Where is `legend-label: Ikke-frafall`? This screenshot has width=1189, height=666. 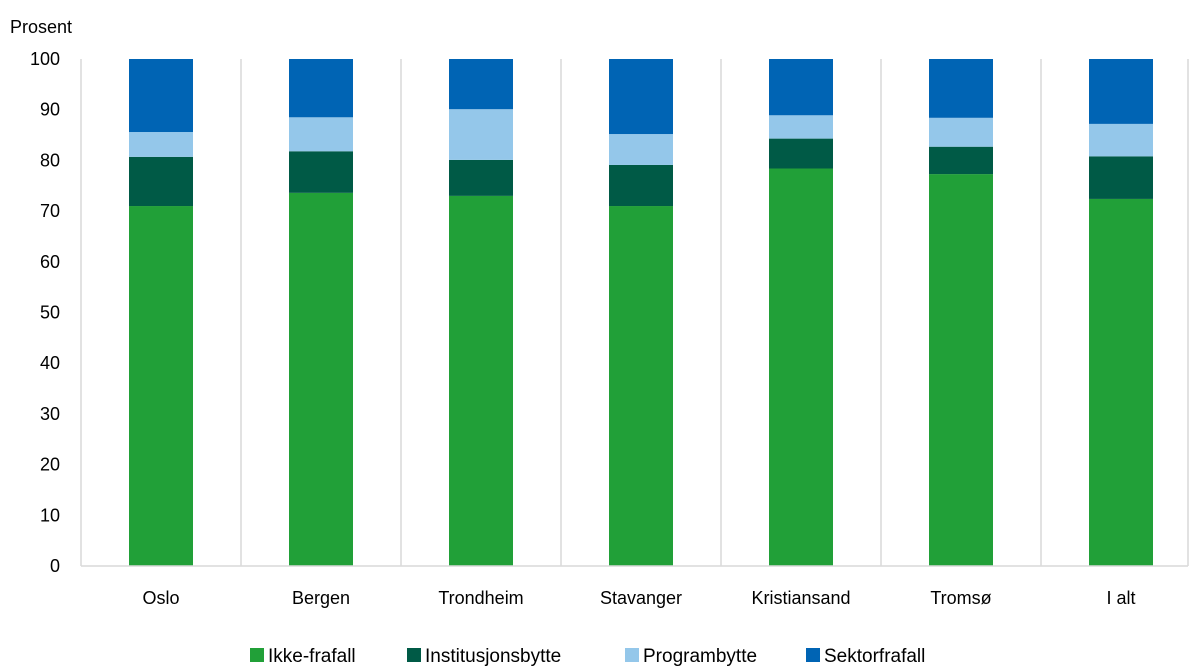 legend-label: Ikke-frafall is located at coordinates (312, 656).